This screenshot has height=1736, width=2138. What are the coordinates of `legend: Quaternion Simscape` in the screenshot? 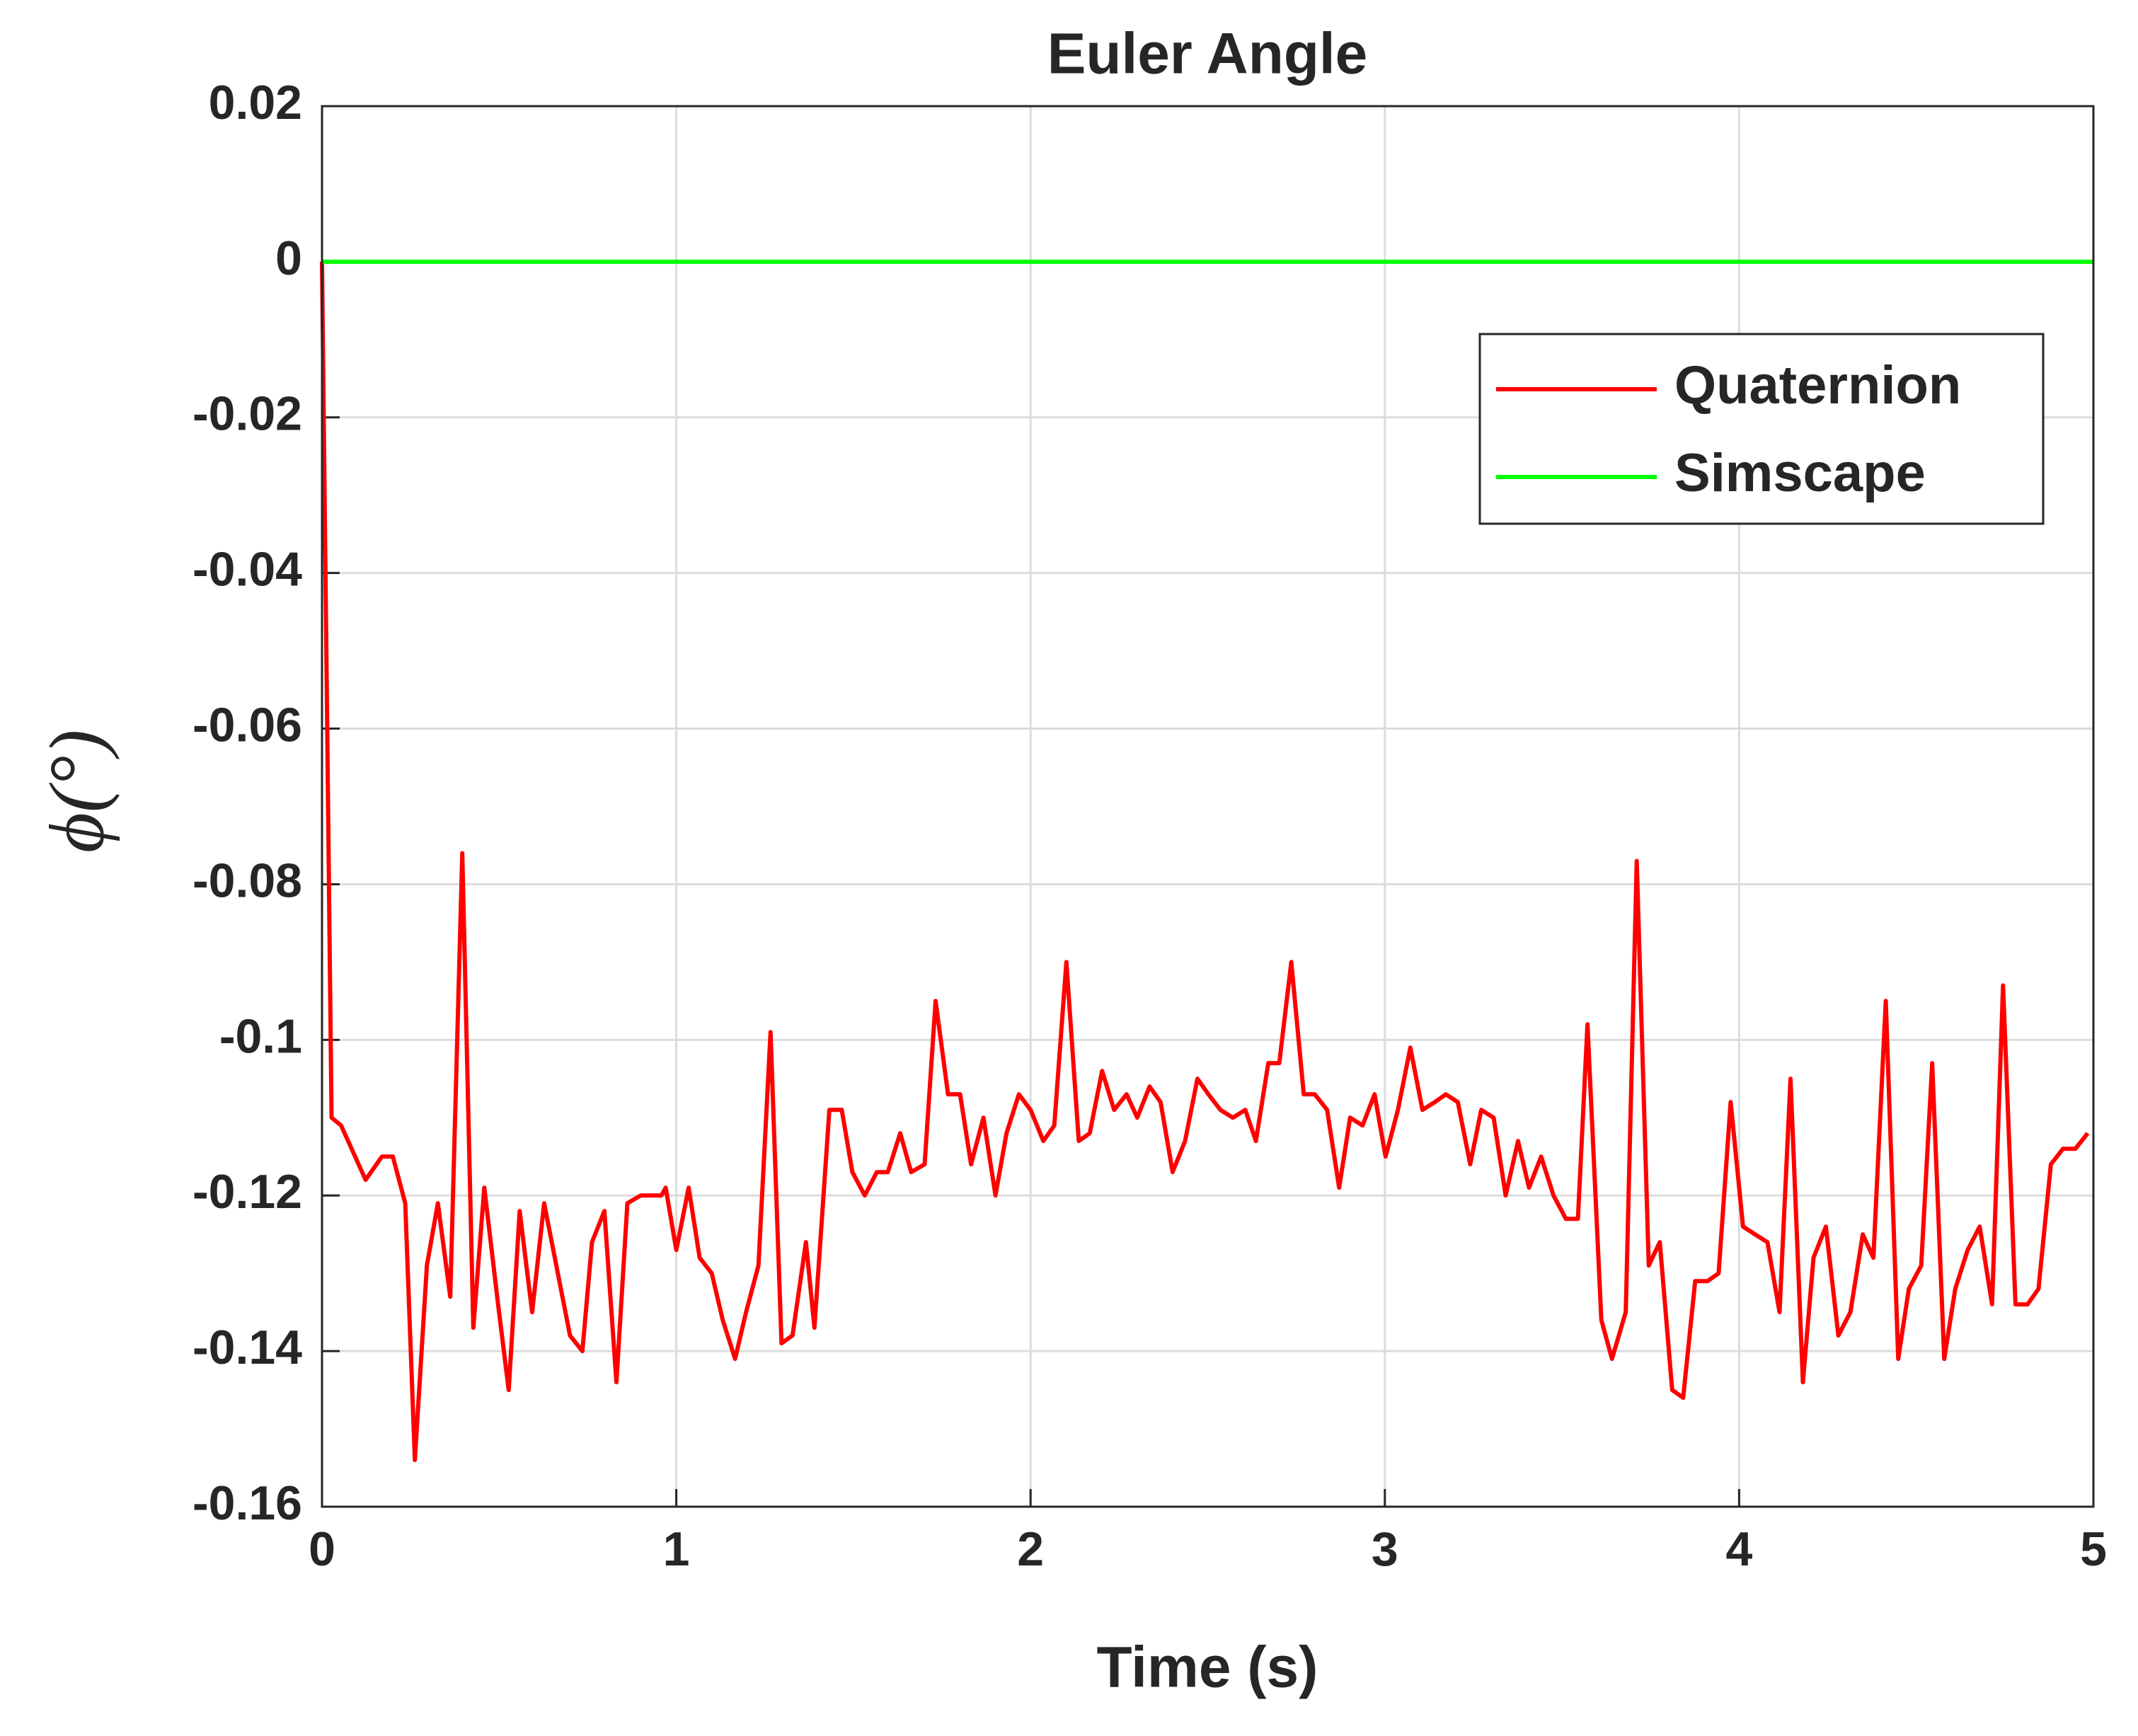 It's located at (1761, 429).